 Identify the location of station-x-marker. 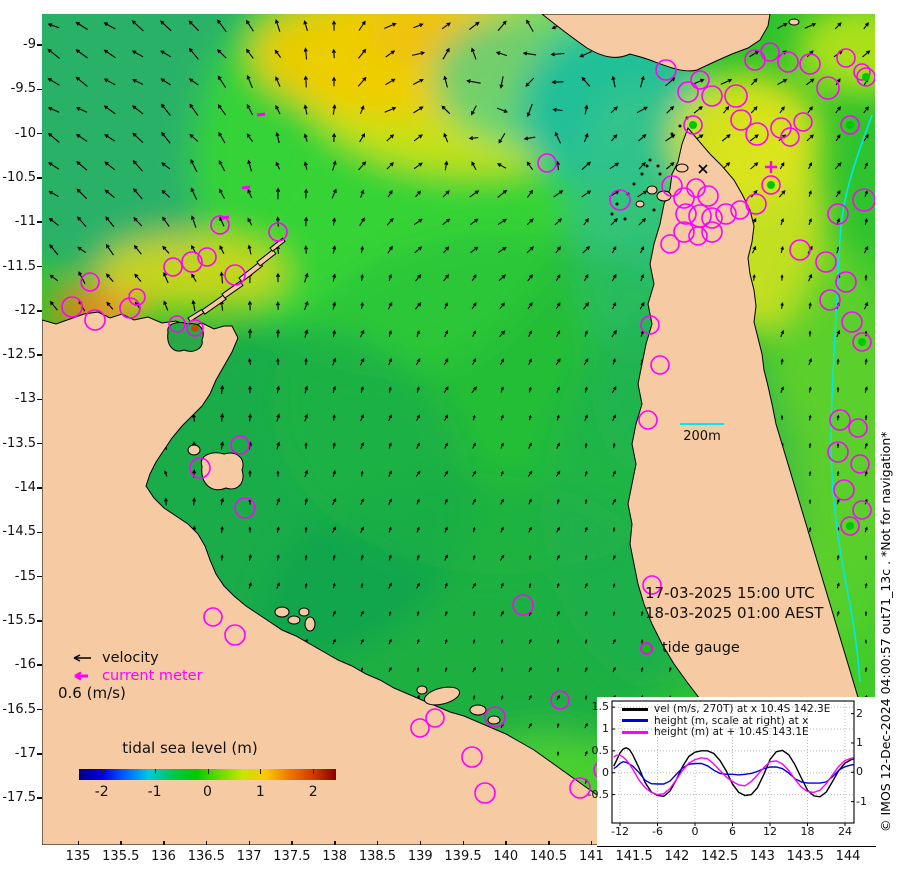
(703, 169).